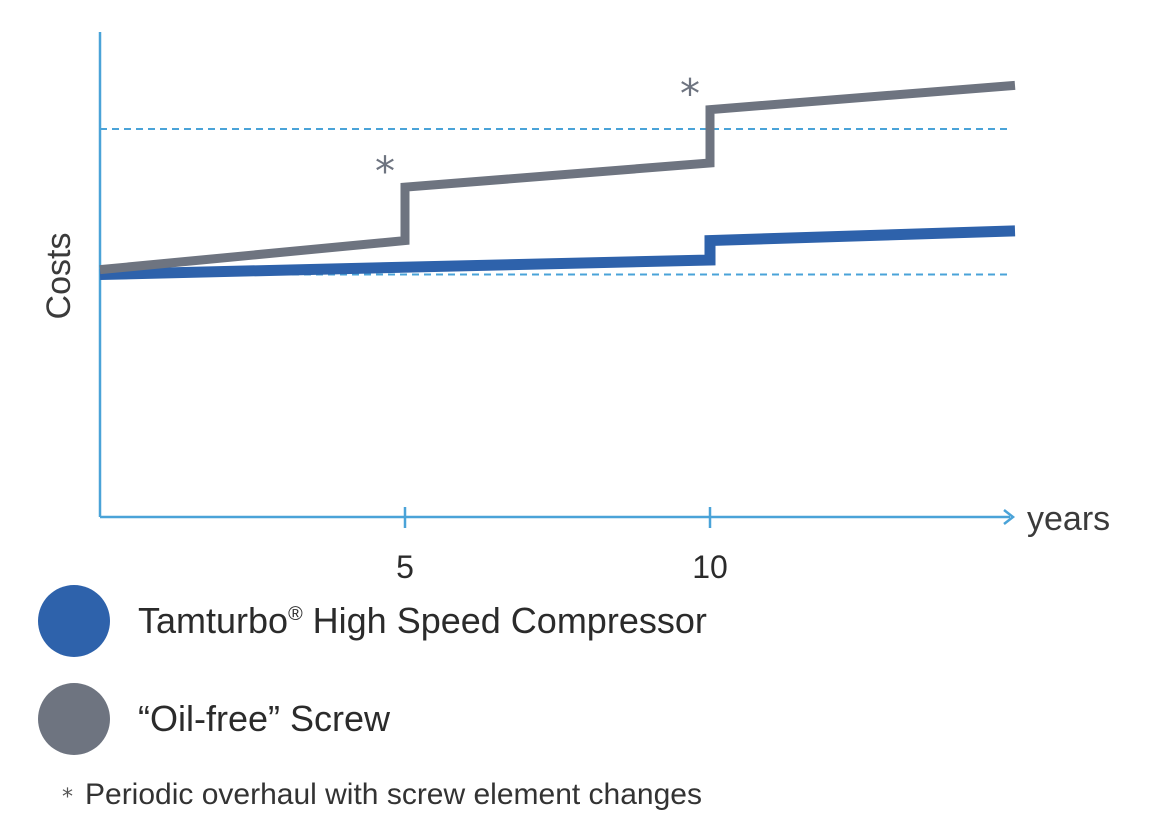 The width and height of the screenshot is (1170, 834). I want to click on legend-label-tamturbo: Tamturbo® High Speed Compressor, so click(422, 621).